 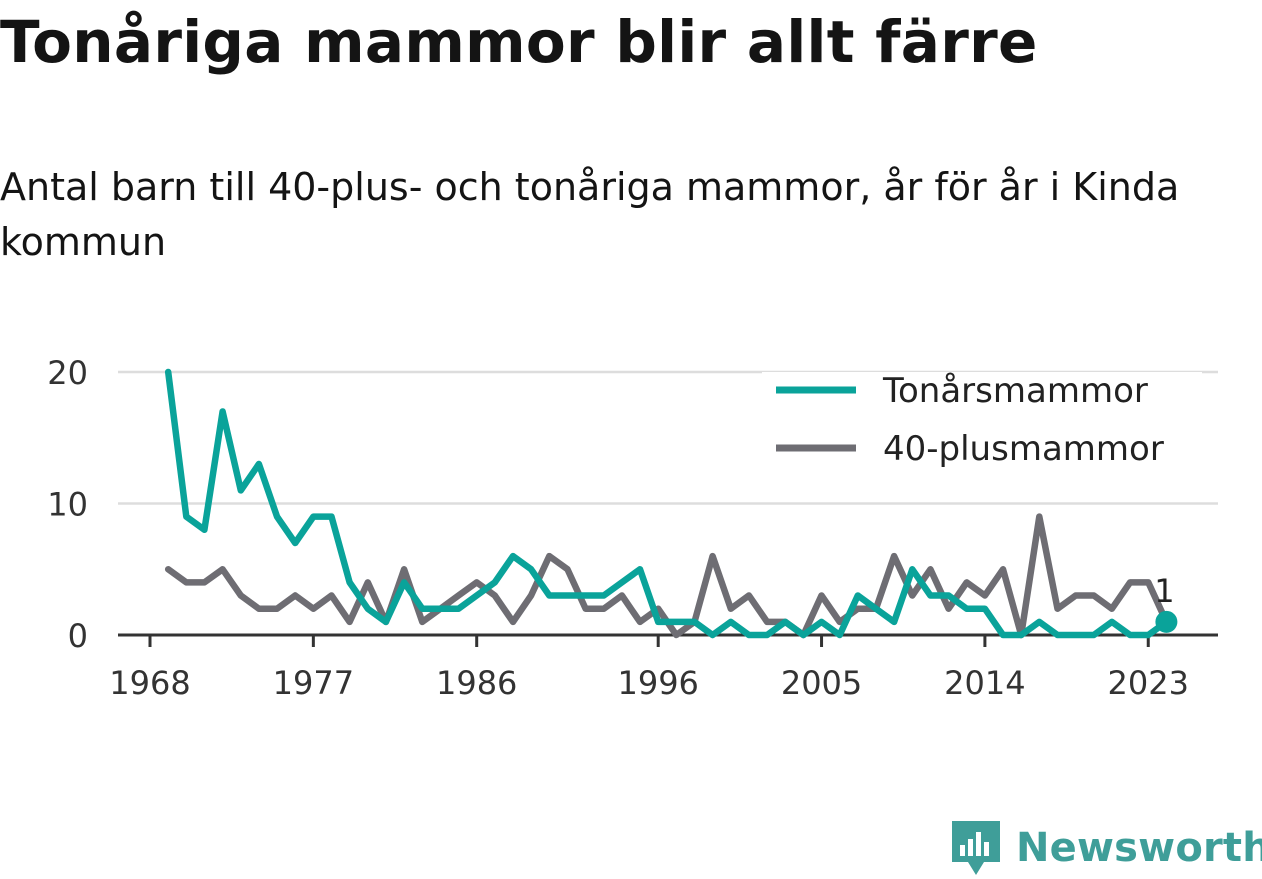 What do you see at coordinates (1023, 449) in the screenshot?
I see `legend-label-forty: 40-plusmammor` at bounding box center [1023, 449].